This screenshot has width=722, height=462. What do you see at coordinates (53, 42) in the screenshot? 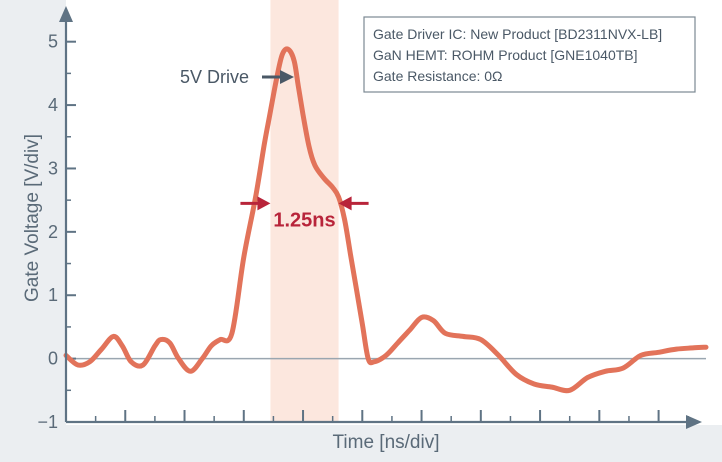
I see `y-tick-label: 5` at bounding box center [53, 42].